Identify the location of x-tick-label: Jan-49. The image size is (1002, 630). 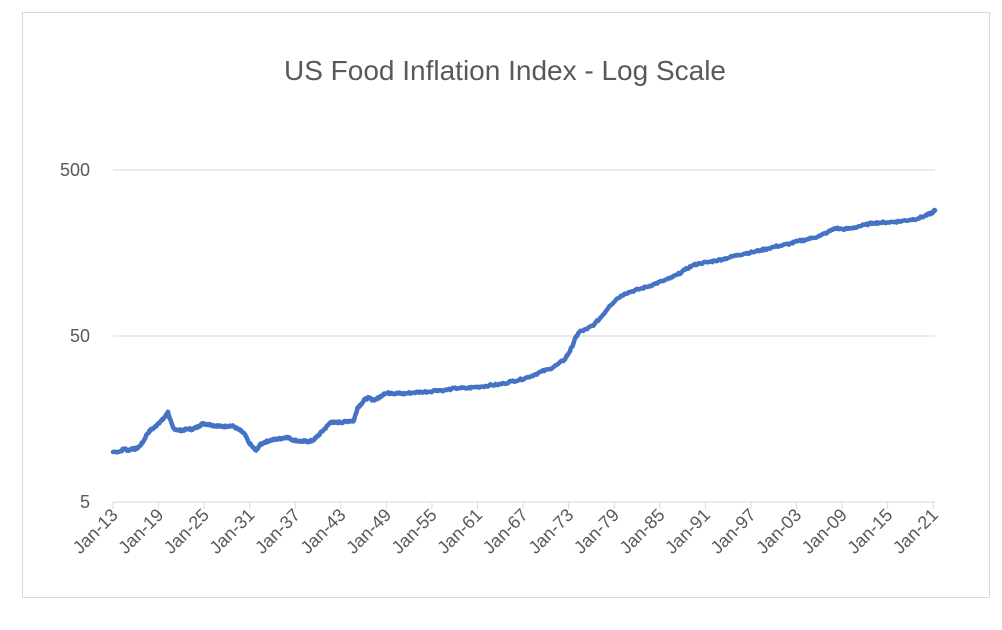
(368, 531).